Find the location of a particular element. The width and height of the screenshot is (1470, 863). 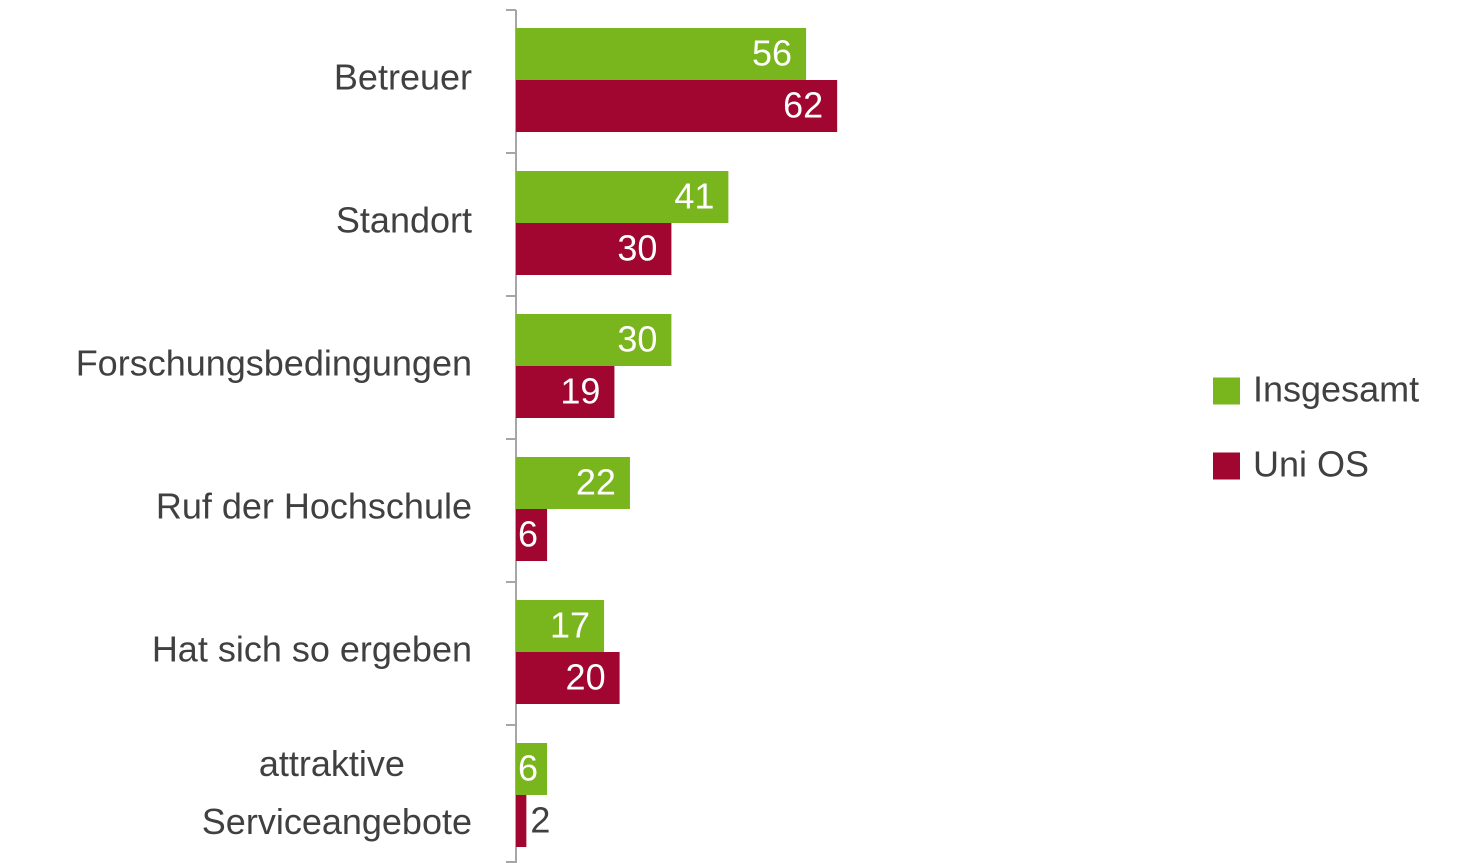

category-label: Ruf der Hochschule is located at coordinates (314, 506).